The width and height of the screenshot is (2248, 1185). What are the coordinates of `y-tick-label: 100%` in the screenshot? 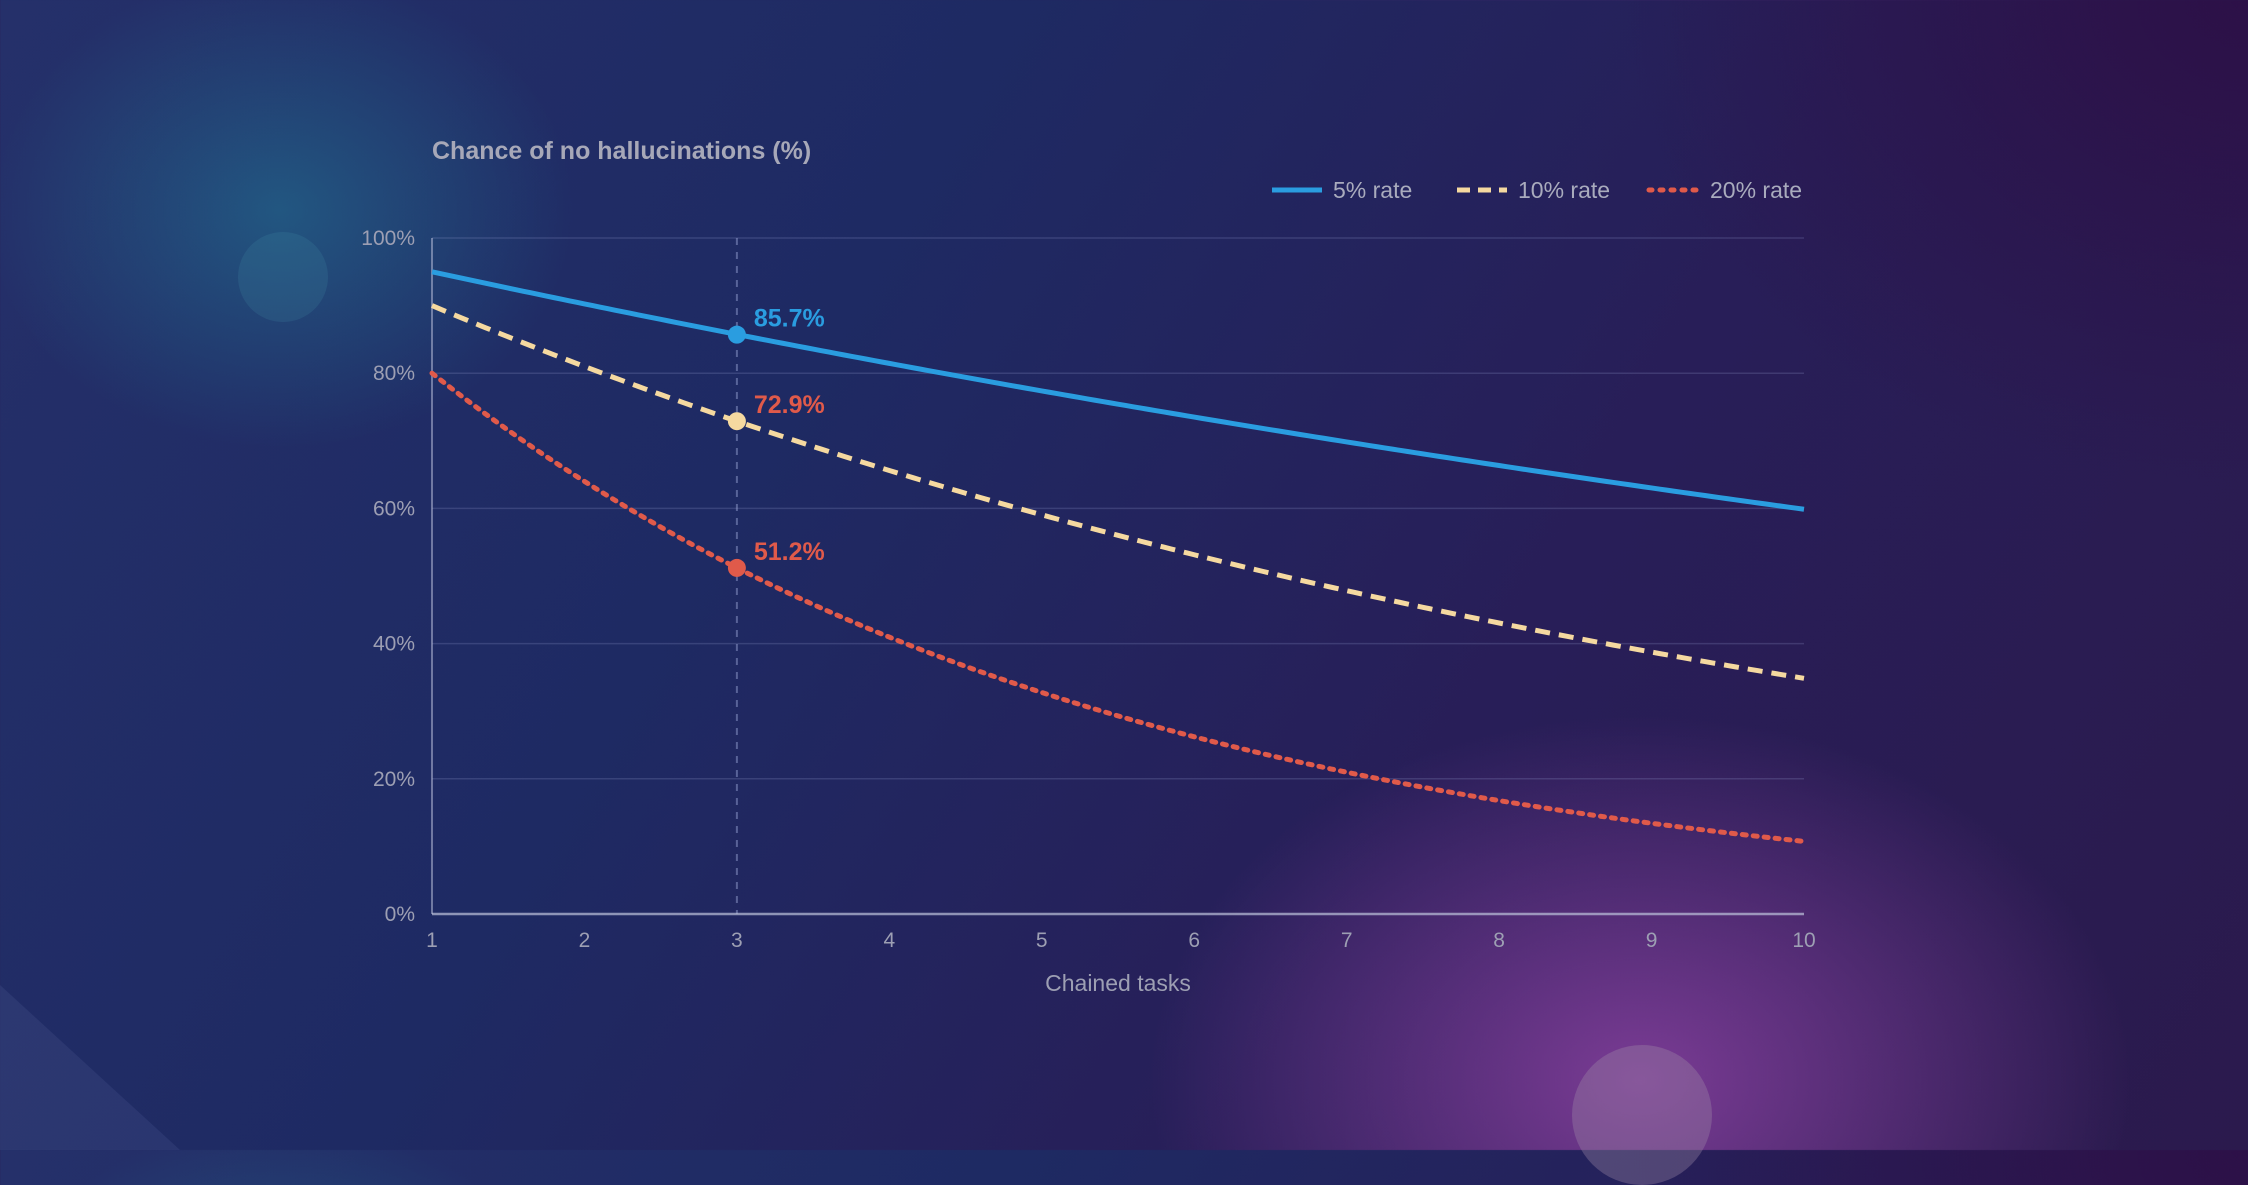 It's located at (388, 238).